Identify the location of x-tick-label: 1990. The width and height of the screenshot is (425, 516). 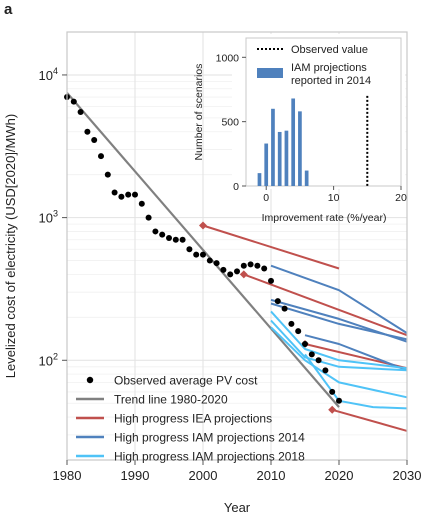
(135, 475).